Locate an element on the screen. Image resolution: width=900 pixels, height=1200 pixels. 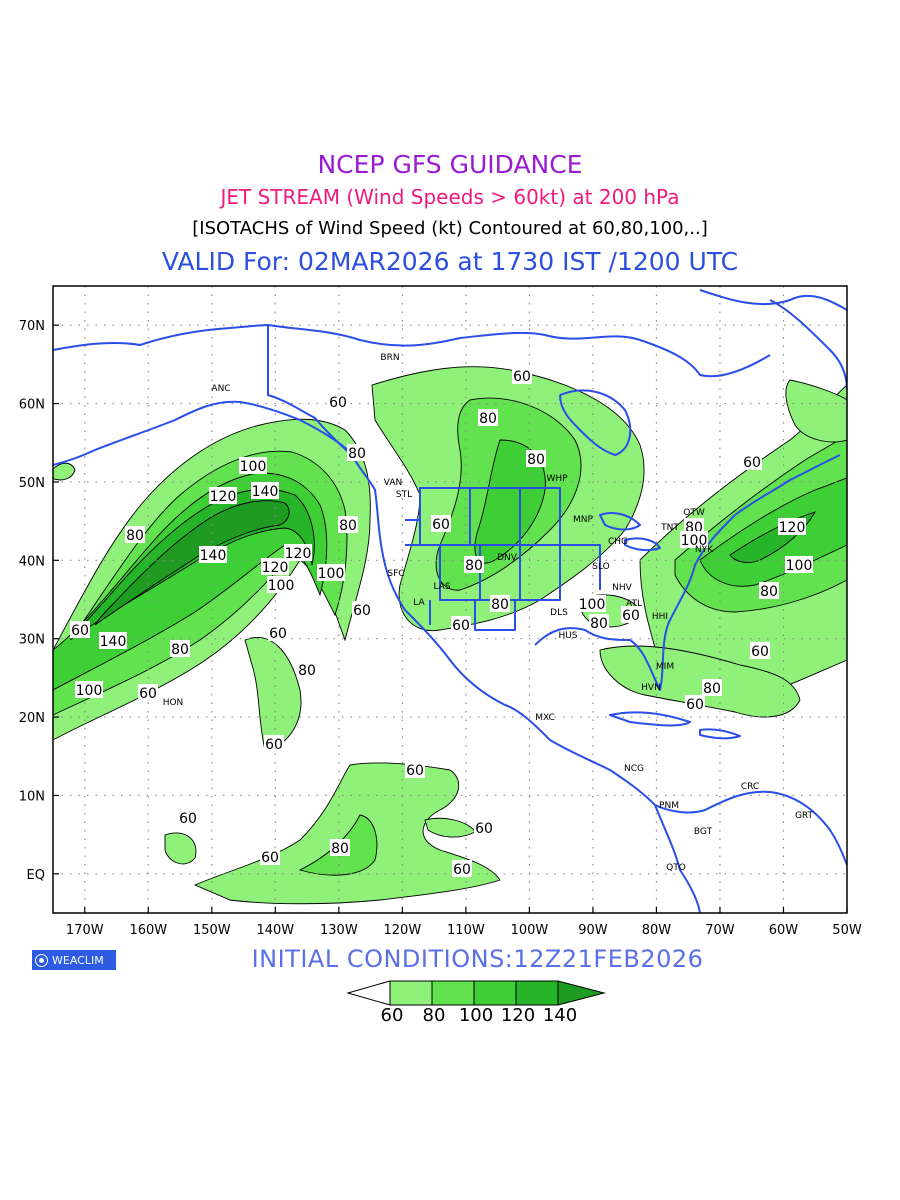
station-label-hvn: HVN is located at coordinates (651, 688).